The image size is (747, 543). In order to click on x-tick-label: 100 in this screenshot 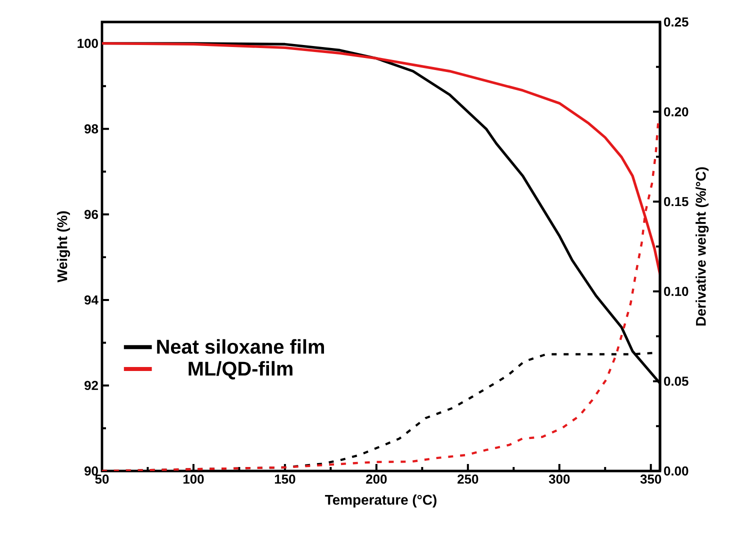, I will do `click(193, 479)`.